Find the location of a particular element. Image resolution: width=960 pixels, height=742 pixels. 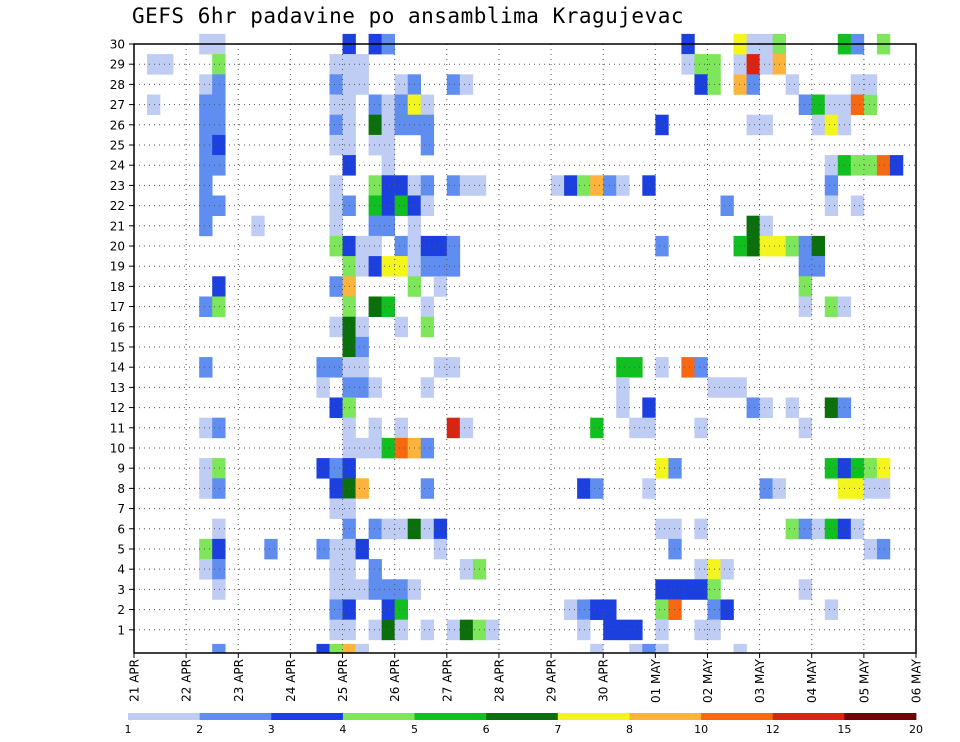

y-tick-label: 11 is located at coordinates (117, 428).